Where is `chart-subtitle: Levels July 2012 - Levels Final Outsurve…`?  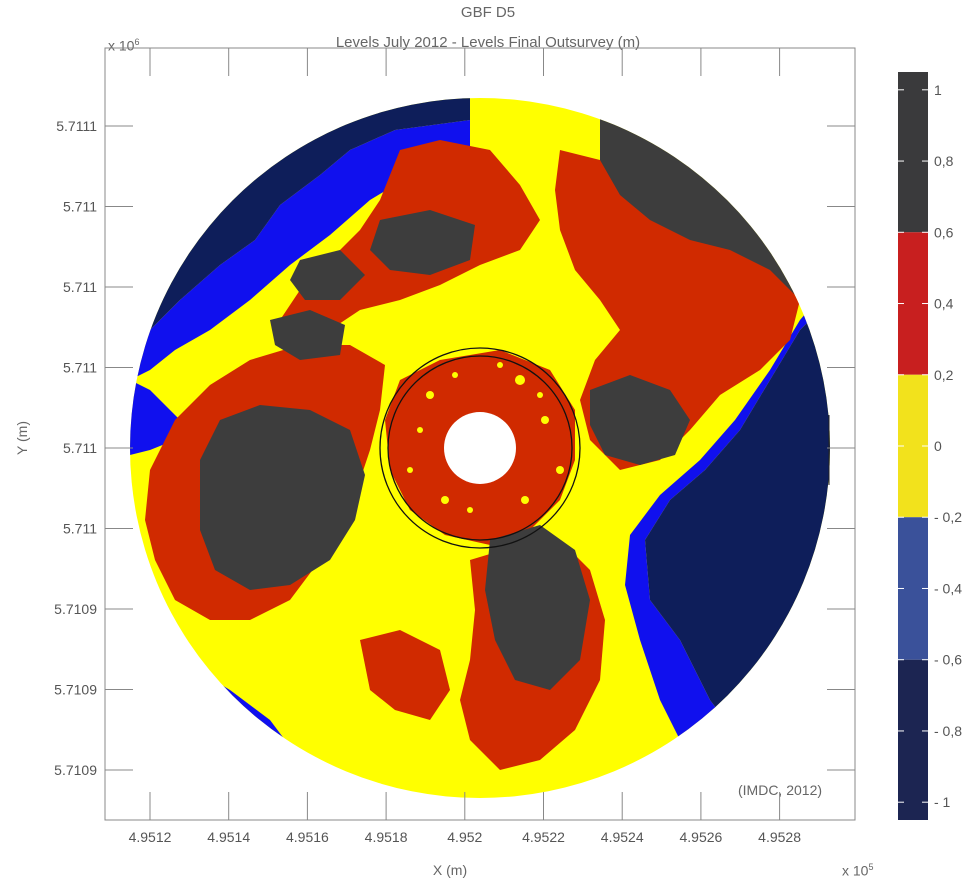 chart-subtitle: Levels July 2012 - Levels Final Outsurve… is located at coordinates (488, 42).